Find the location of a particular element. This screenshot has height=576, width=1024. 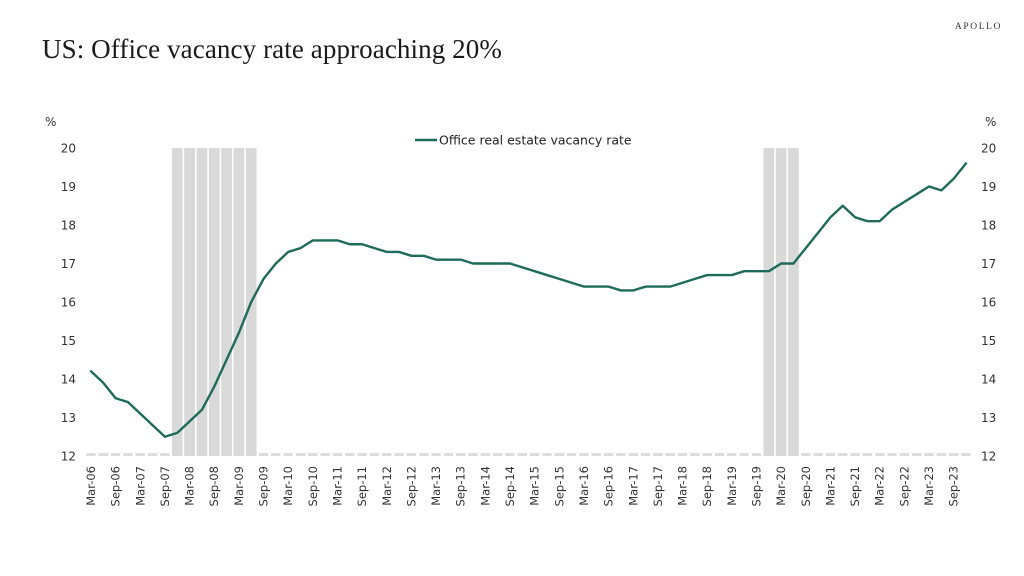

x-tick-label: Mar-10 is located at coordinates (288, 486).